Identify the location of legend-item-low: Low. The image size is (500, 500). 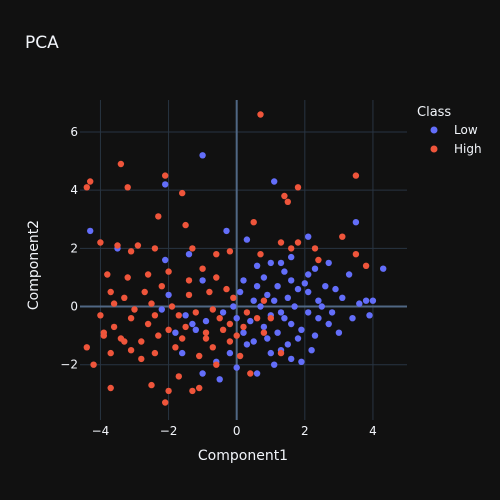
(454, 130).